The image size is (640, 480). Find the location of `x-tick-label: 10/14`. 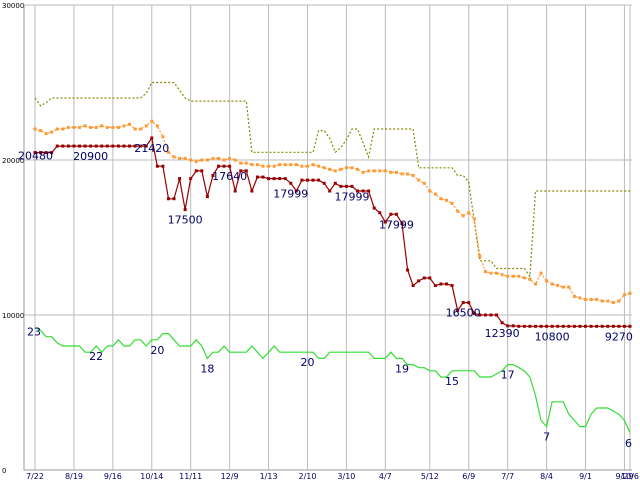

x-tick-label: 10/14 is located at coordinates (151, 476).